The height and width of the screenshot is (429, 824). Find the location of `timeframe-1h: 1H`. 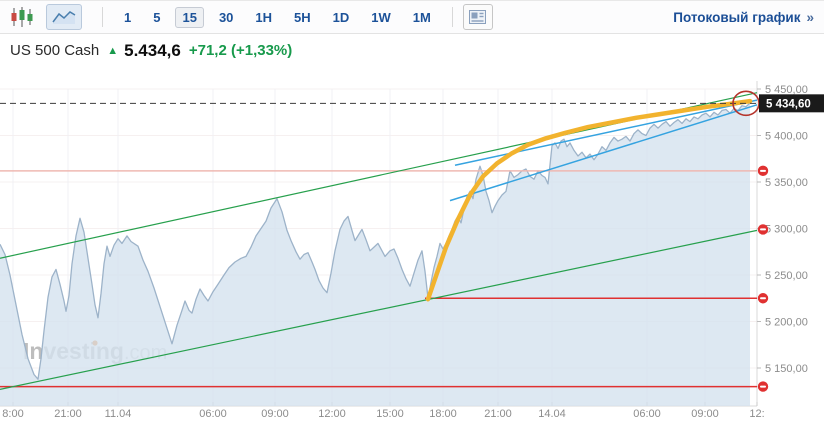

timeframe-1h: 1H is located at coordinates (264, 17).